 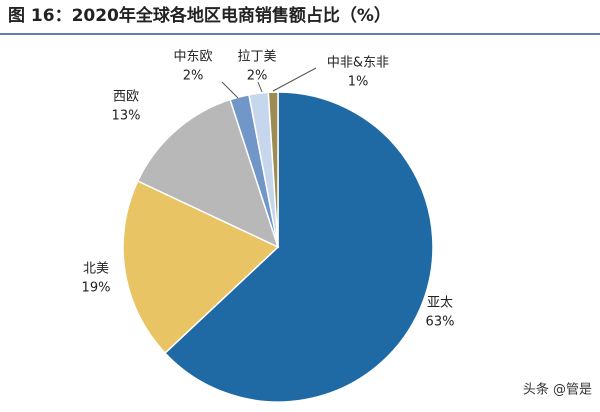 I want to click on slice-label: 拉丁美, so click(x=256, y=57).